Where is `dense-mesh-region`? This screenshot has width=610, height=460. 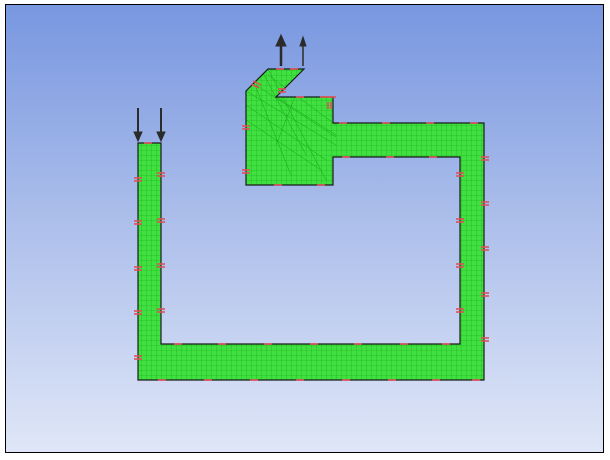
dense-mesh-region is located at coordinates (291, 125).